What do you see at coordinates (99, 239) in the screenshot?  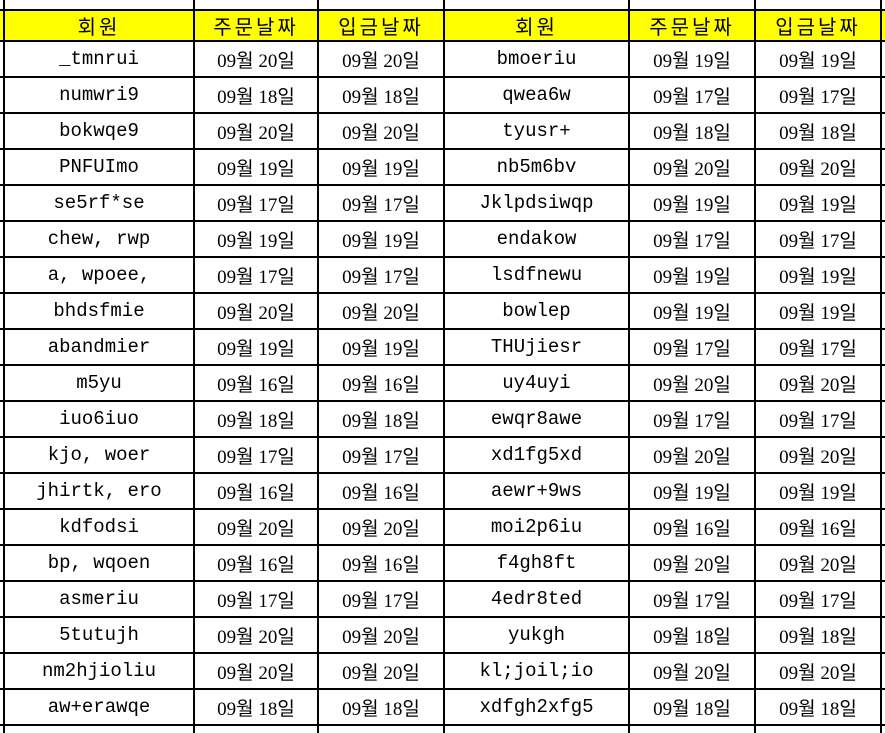 I see `cell-member: chew, rwp` at bounding box center [99, 239].